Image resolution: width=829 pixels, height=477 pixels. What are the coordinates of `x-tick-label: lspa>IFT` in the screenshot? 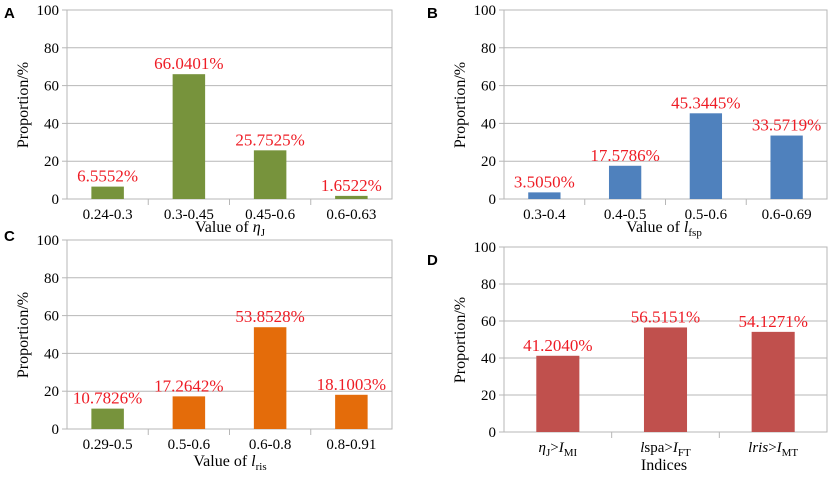 It's located at (665, 449).